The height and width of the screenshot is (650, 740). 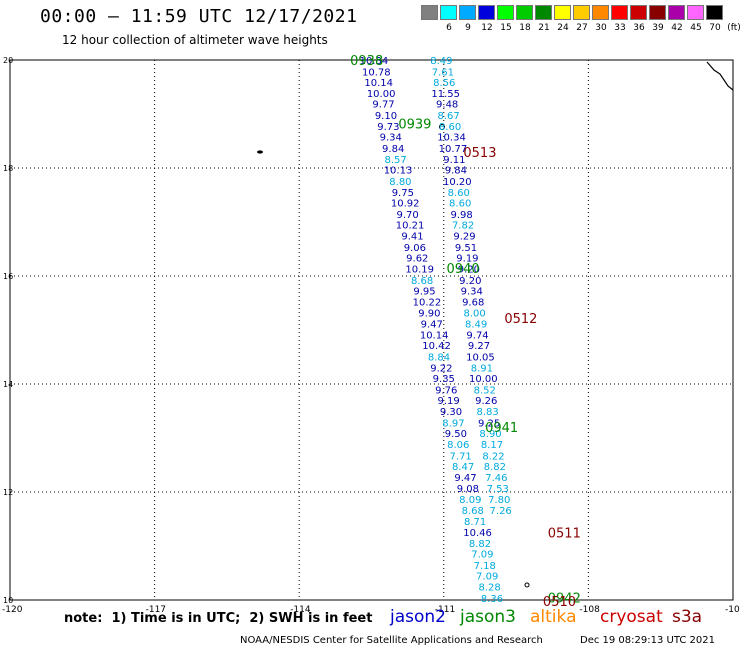 What do you see at coordinates (412, 237) in the screenshot?
I see `wave-height-value: 9.41` at bounding box center [412, 237].